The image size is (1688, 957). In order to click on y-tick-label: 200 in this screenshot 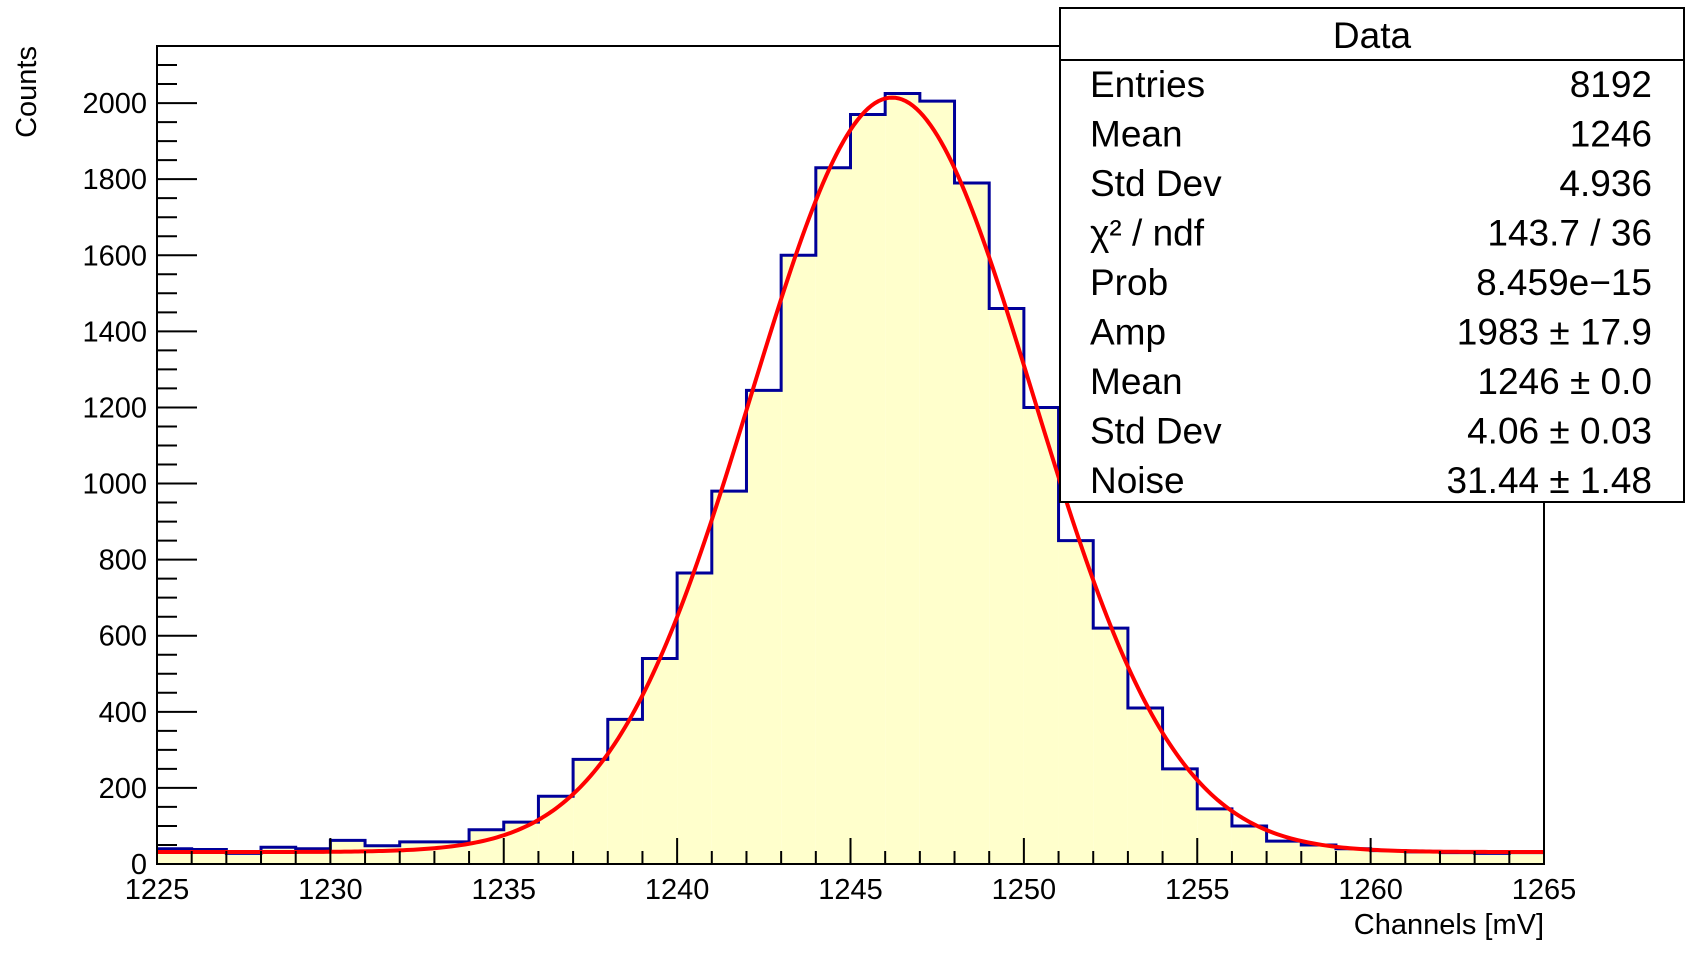, I will do `click(123, 789)`.